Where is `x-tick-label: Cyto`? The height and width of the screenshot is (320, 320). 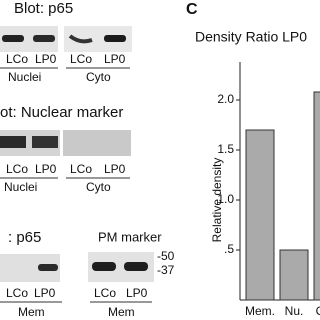 x-tick-label: Cyto is located at coordinates (318, 311).